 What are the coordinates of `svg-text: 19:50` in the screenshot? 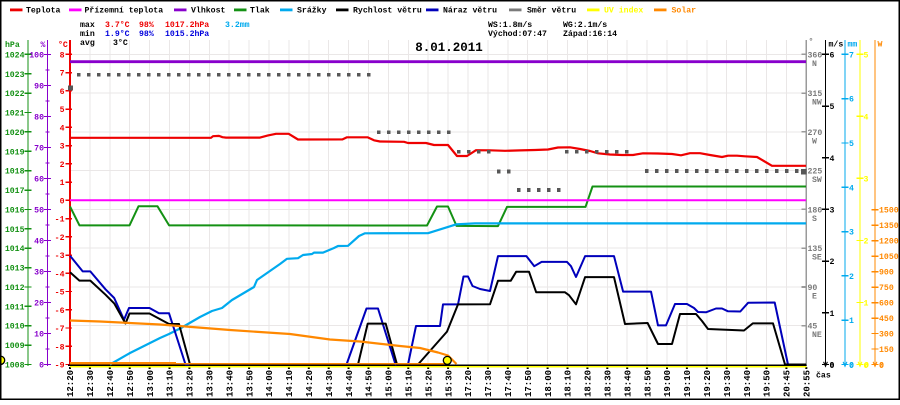 It's located at (768, 383).